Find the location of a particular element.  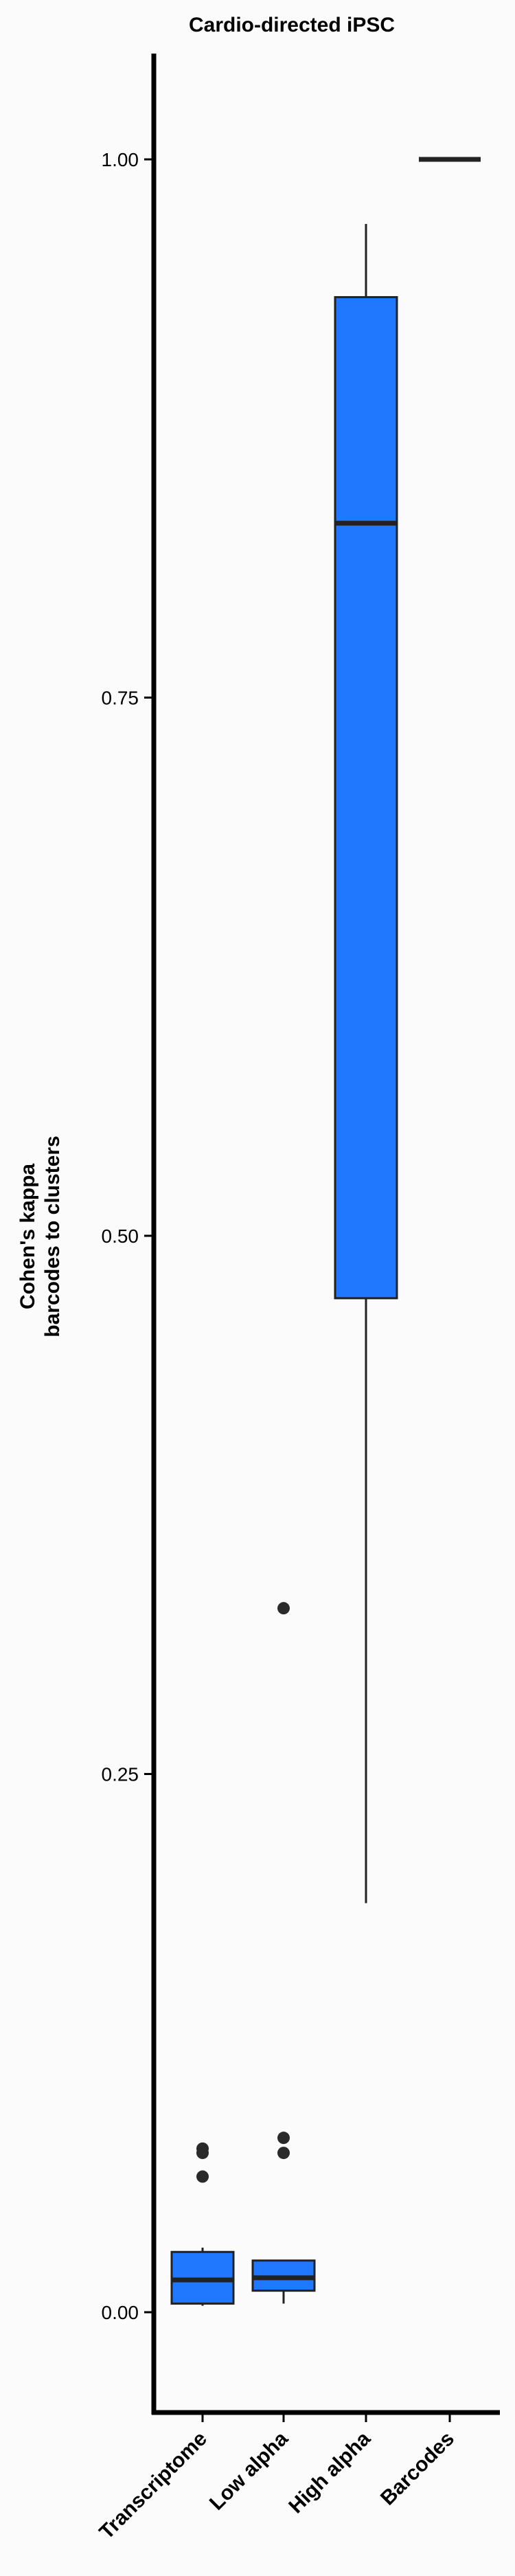

x-tick-label: Barcodes is located at coordinates (417, 2469).